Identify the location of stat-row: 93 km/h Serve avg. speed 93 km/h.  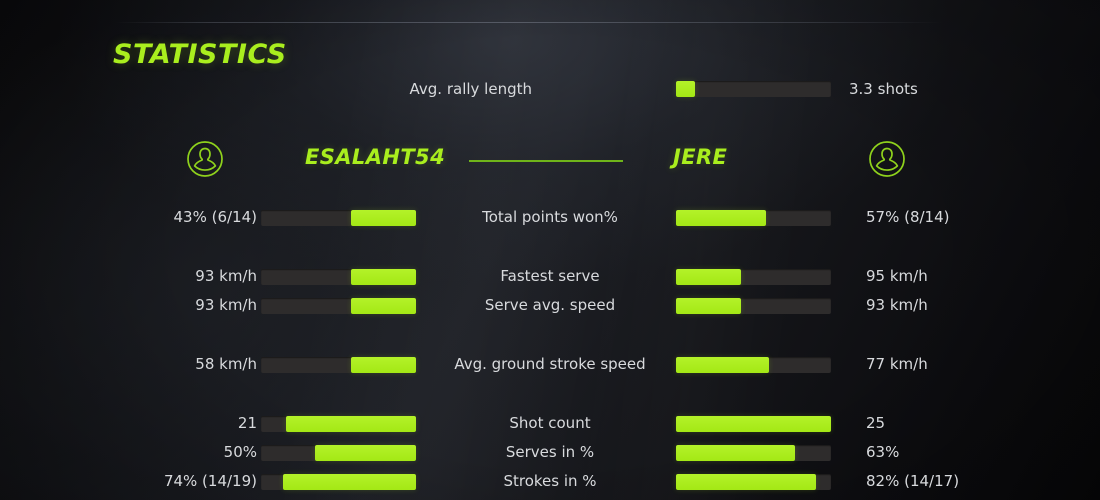
(550, 306).